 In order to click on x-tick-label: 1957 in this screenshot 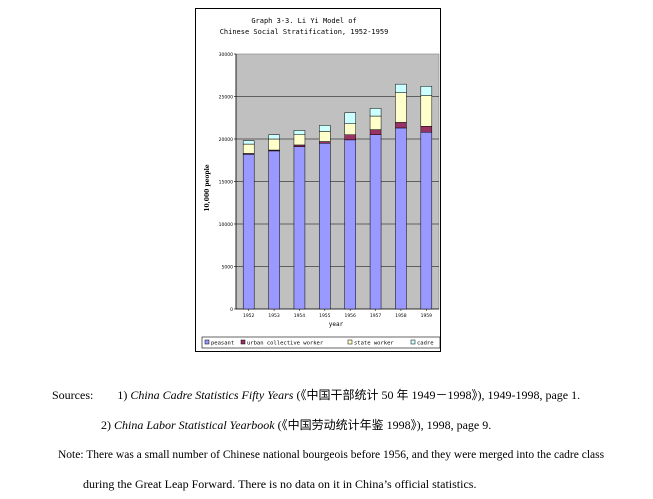, I will do `click(376, 316)`.